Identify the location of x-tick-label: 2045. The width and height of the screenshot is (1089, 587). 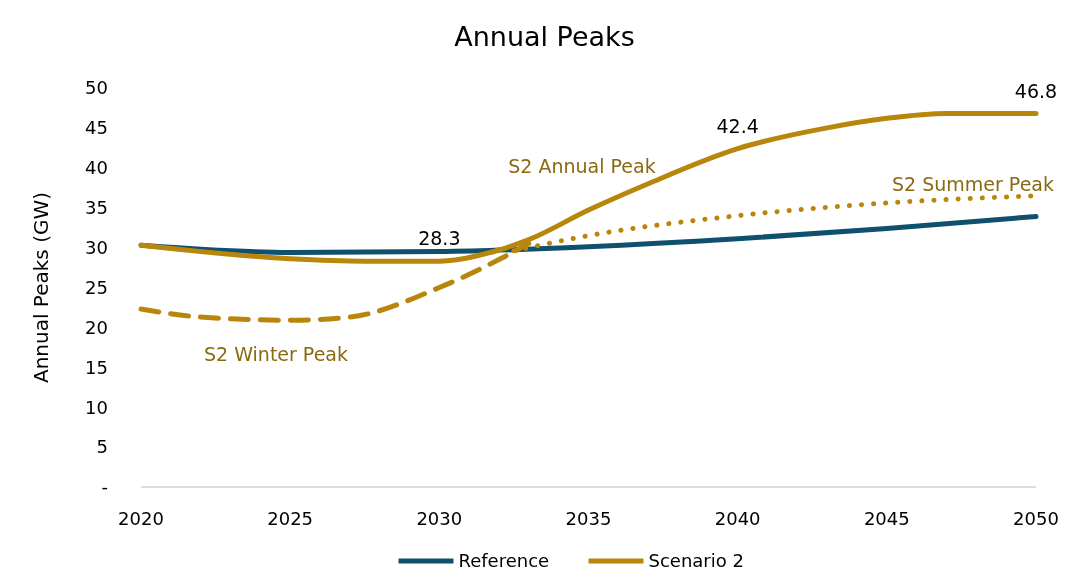
(886, 518).